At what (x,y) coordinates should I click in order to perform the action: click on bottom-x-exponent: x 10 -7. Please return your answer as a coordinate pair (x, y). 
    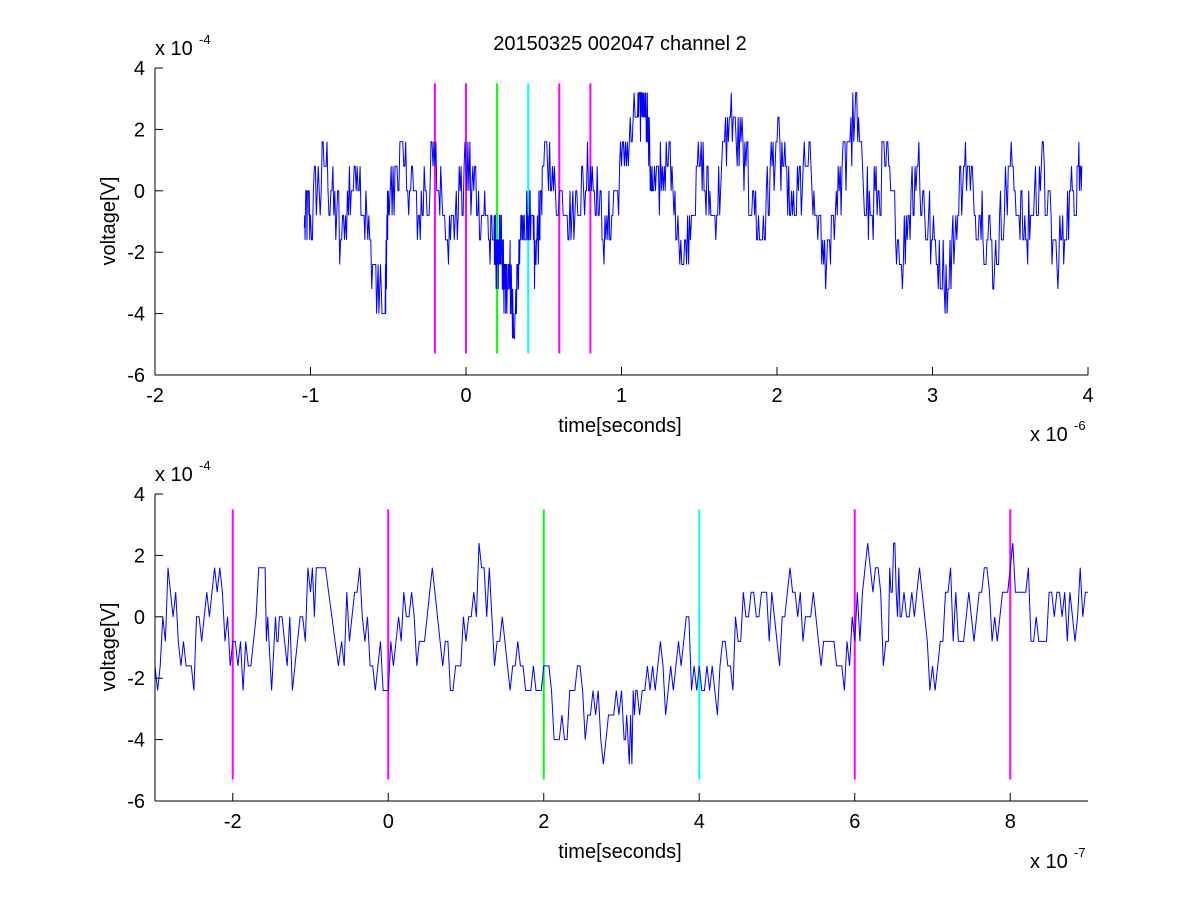
    Looking at the image, I should click on (1058, 859).